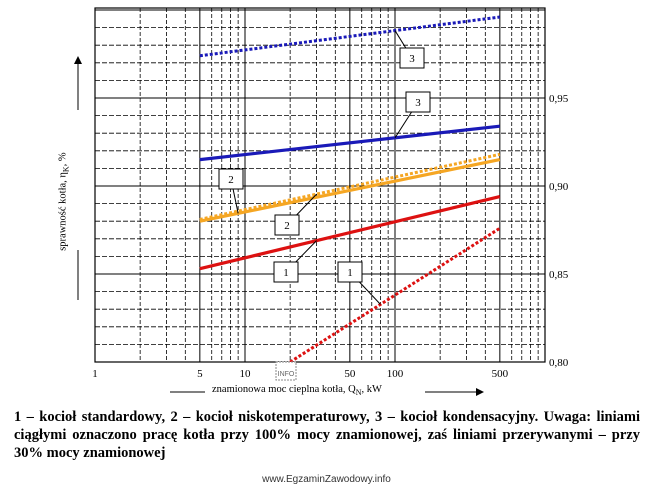 This screenshot has height=492, width=653. I want to click on stamp-frame, so click(286, 371).